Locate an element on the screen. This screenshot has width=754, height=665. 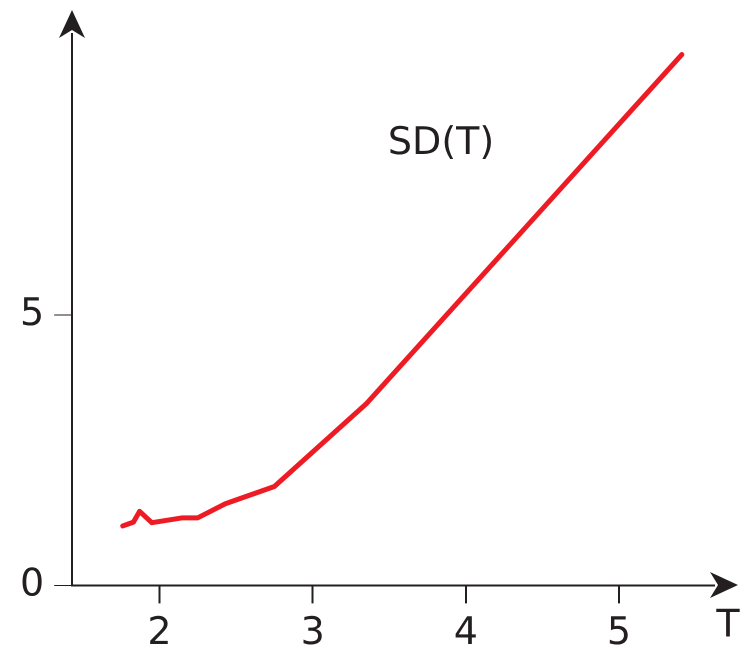
x-axis-title: T is located at coordinates (727, 623).